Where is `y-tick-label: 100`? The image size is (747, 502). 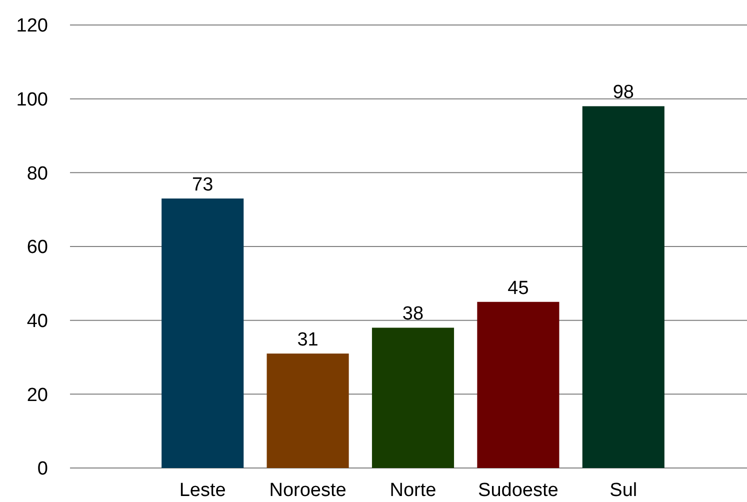 y-tick-label: 100 is located at coordinates (32, 99).